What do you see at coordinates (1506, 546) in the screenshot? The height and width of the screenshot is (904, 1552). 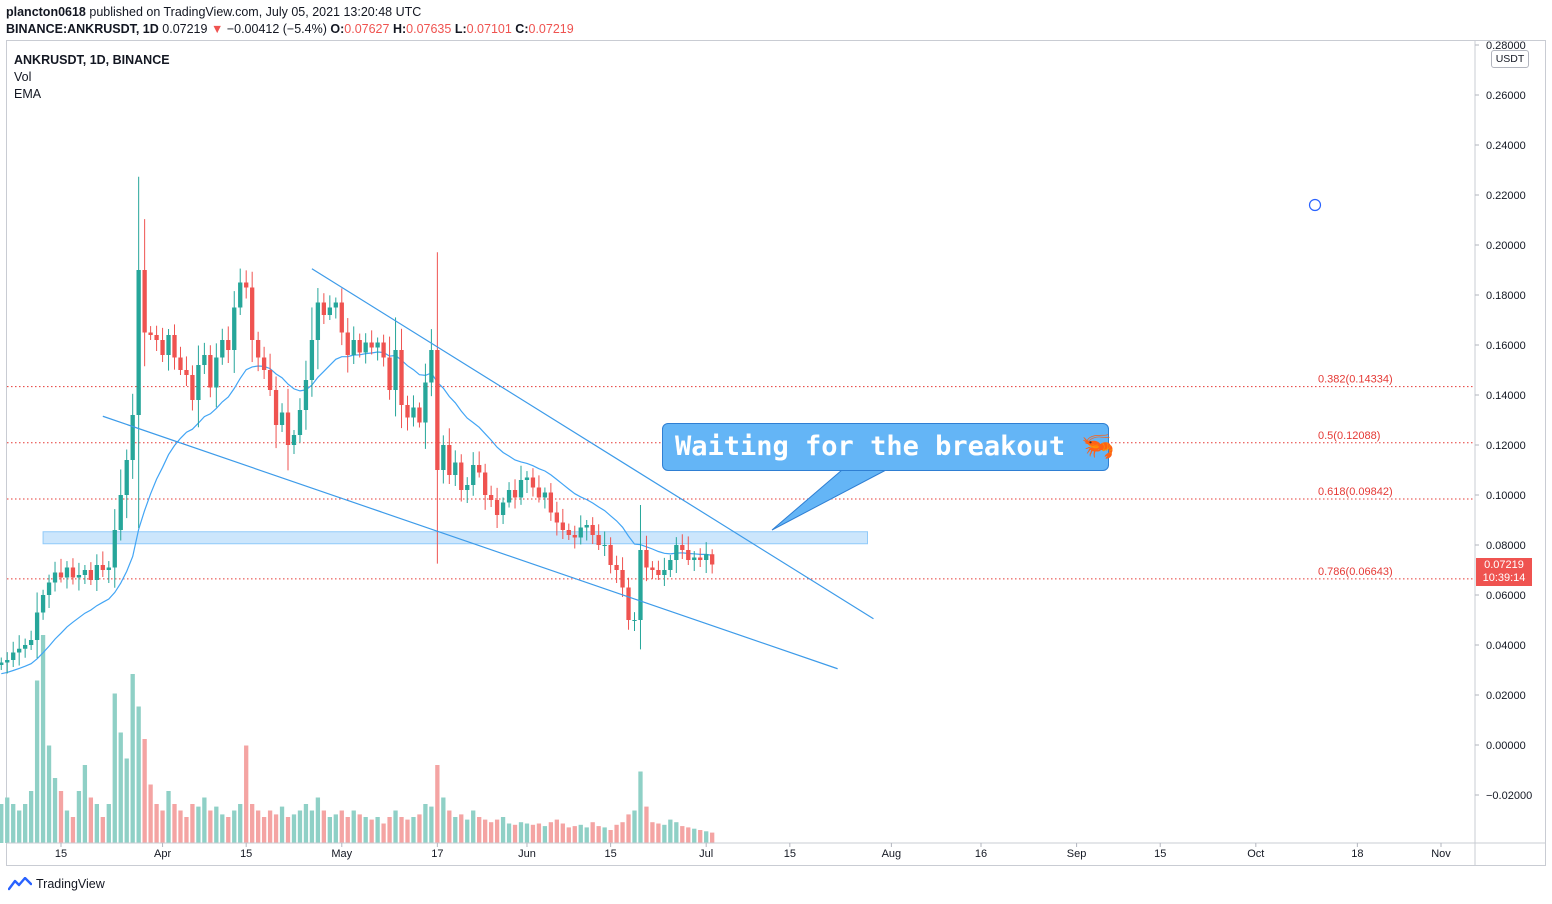 I see `price-tick-label: 0.08000` at bounding box center [1506, 546].